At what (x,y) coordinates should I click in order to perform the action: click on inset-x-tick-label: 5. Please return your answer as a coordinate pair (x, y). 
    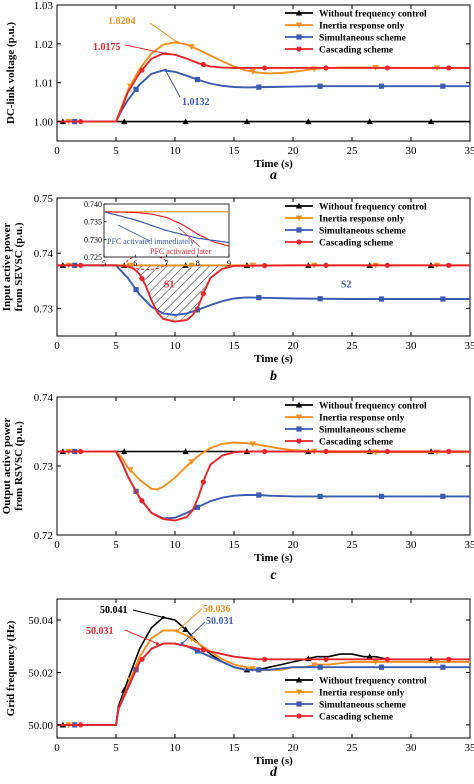
    Looking at the image, I should click on (104, 263).